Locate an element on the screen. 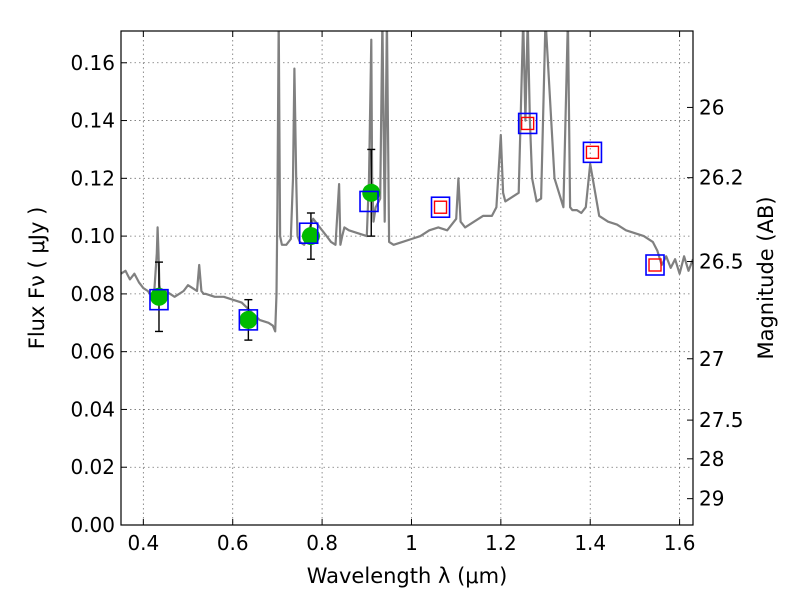 The width and height of the screenshot is (800, 600). y-tick-label: 0.08 is located at coordinates (92, 294).